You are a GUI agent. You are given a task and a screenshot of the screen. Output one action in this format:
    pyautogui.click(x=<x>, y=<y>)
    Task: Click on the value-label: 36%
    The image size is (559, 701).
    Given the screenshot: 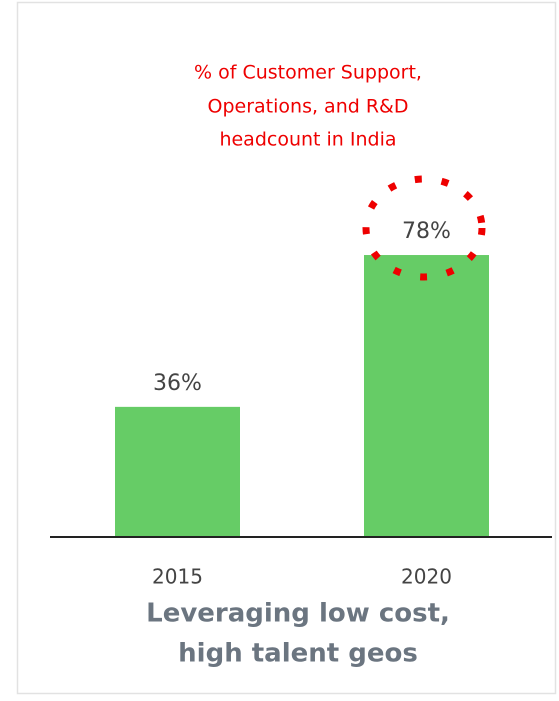 What is the action you would take?
    pyautogui.click(x=177, y=383)
    